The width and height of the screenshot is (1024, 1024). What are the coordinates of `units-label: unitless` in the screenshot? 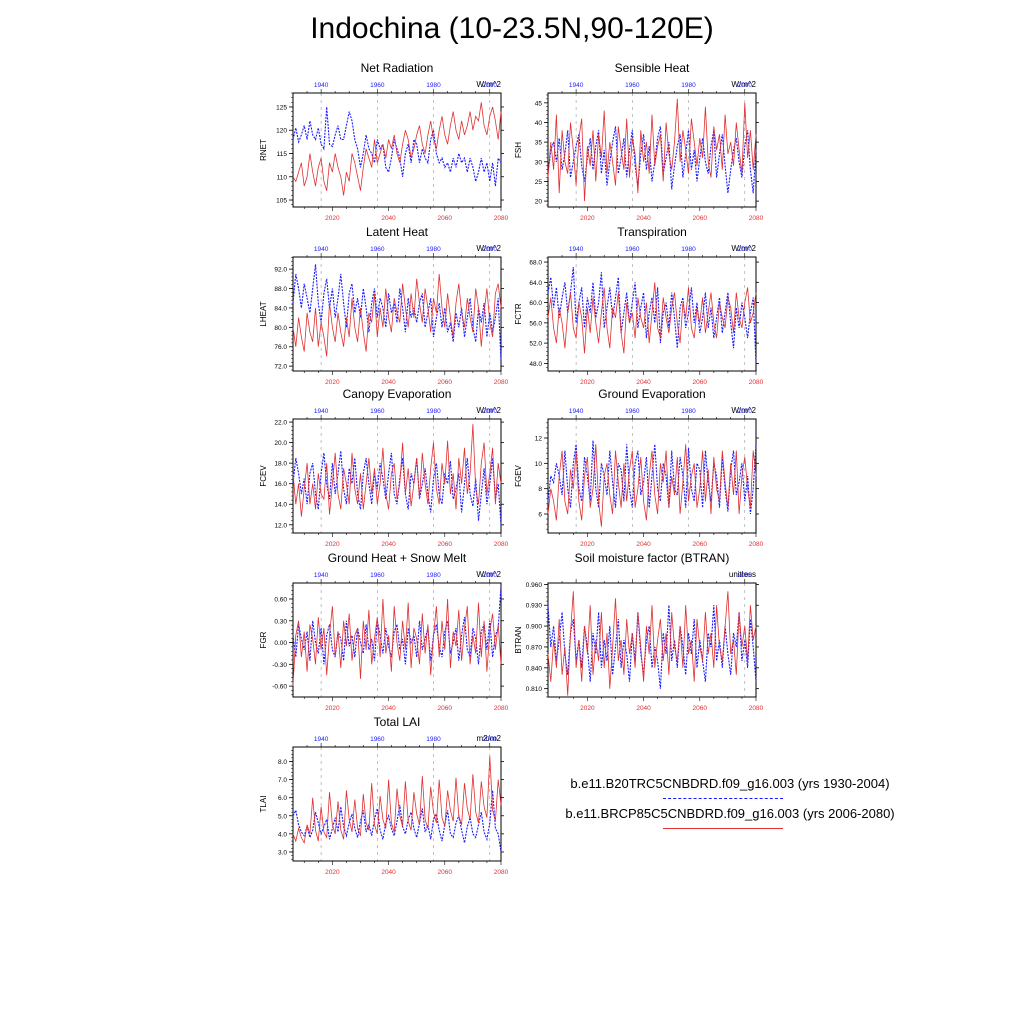 It's located at (742, 574).